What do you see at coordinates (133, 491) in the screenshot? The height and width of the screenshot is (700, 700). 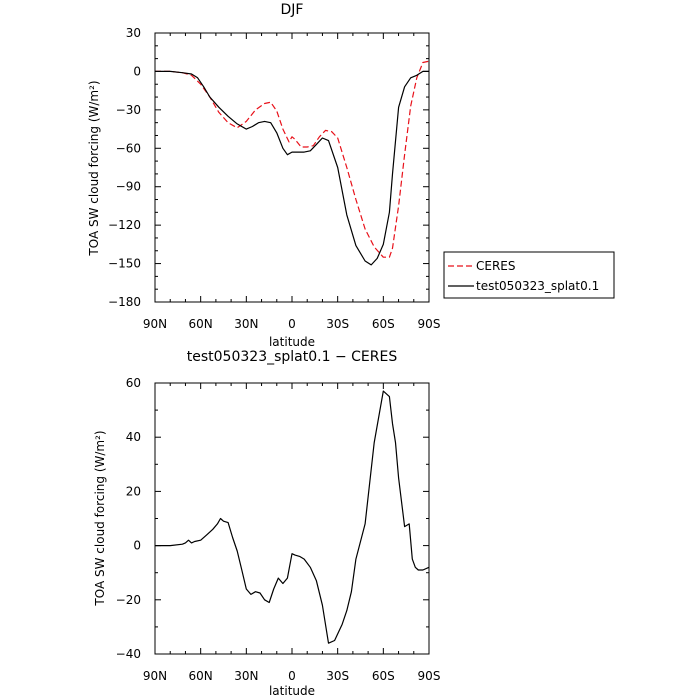 I see `y-tick-label: 20` at bounding box center [133, 491].